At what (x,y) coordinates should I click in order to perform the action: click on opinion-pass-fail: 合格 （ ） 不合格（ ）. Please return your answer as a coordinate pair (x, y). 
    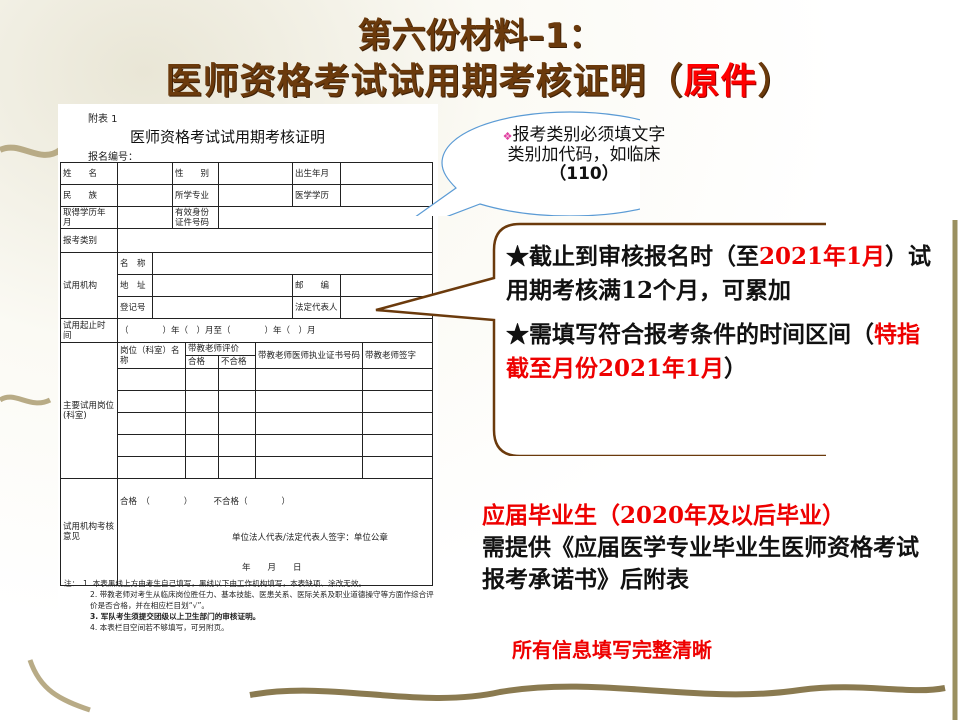
    Looking at the image, I should click on (205, 502).